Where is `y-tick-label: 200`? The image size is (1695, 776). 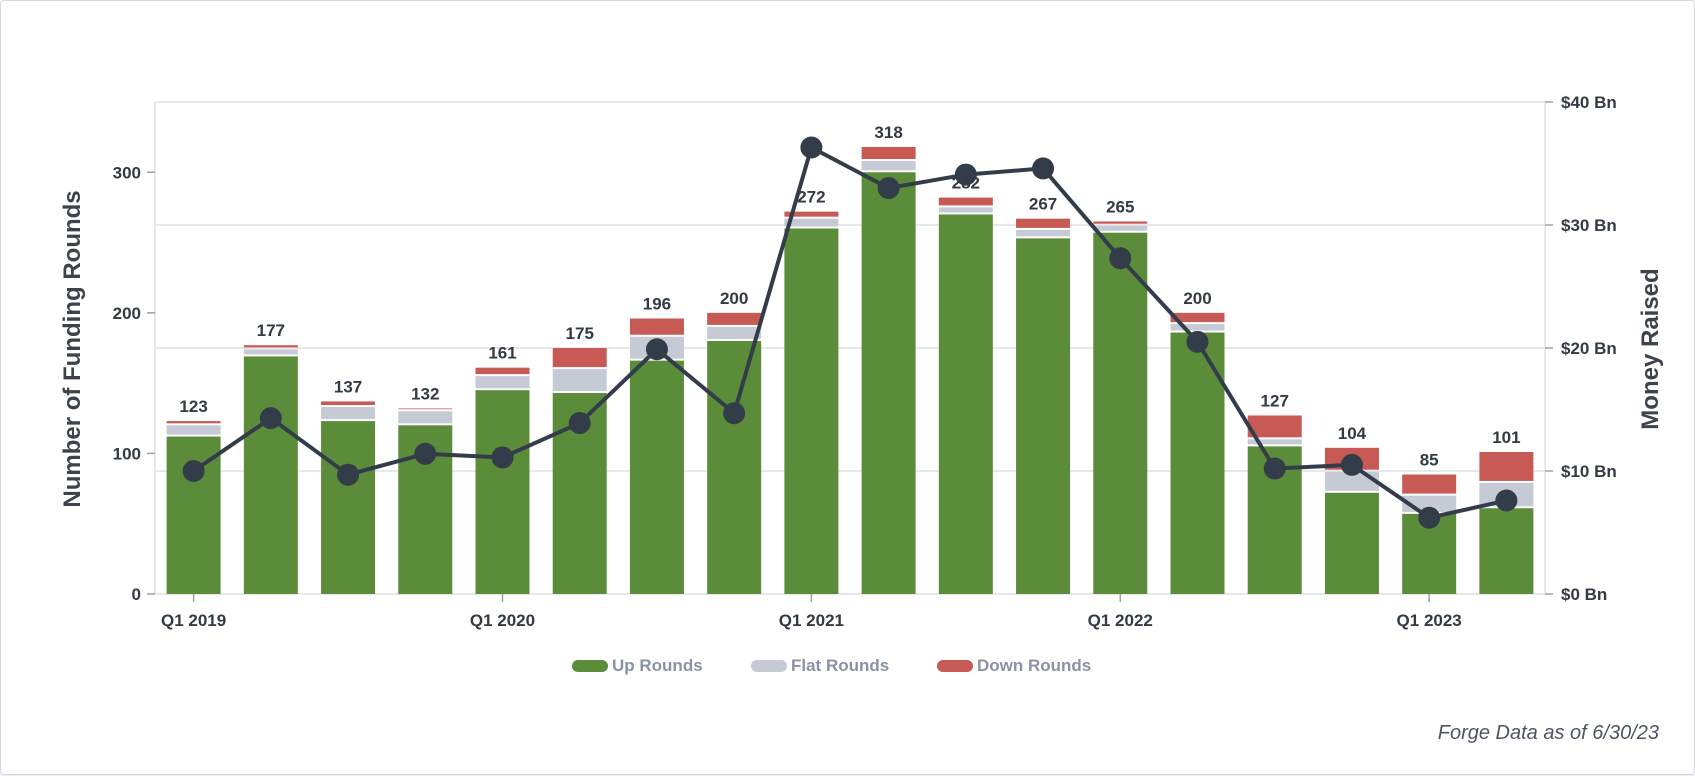
y-tick-label: 200 is located at coordinates (127, 313).